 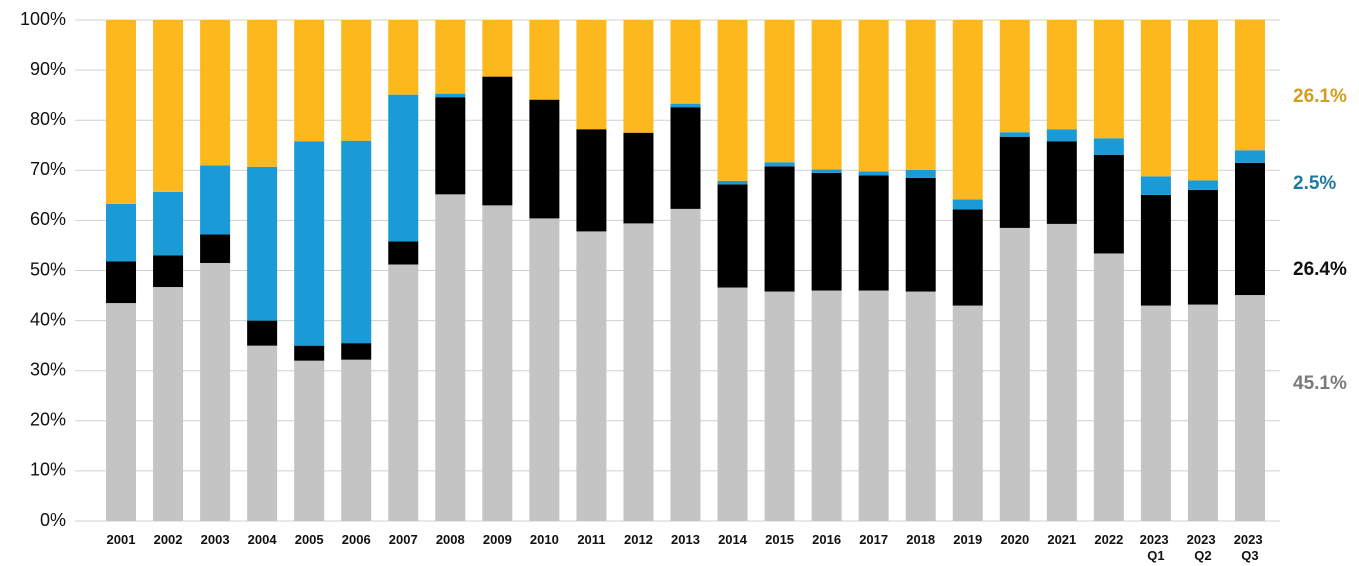 What do you see at coordinates (779, 539) in the screenshot?
I see `x-tick-label: 2015` at bounding box center [779, 539].